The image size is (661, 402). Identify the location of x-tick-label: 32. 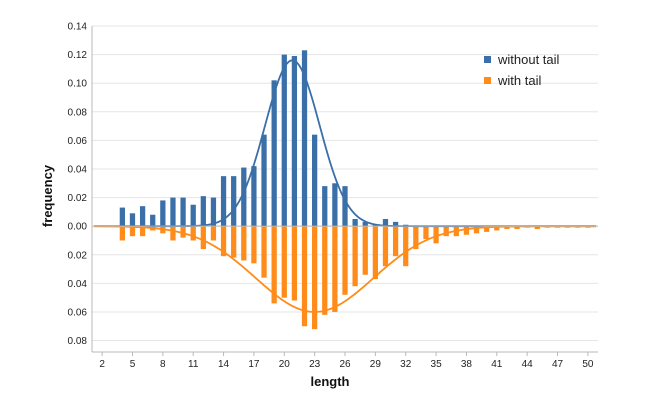
(406, 364).